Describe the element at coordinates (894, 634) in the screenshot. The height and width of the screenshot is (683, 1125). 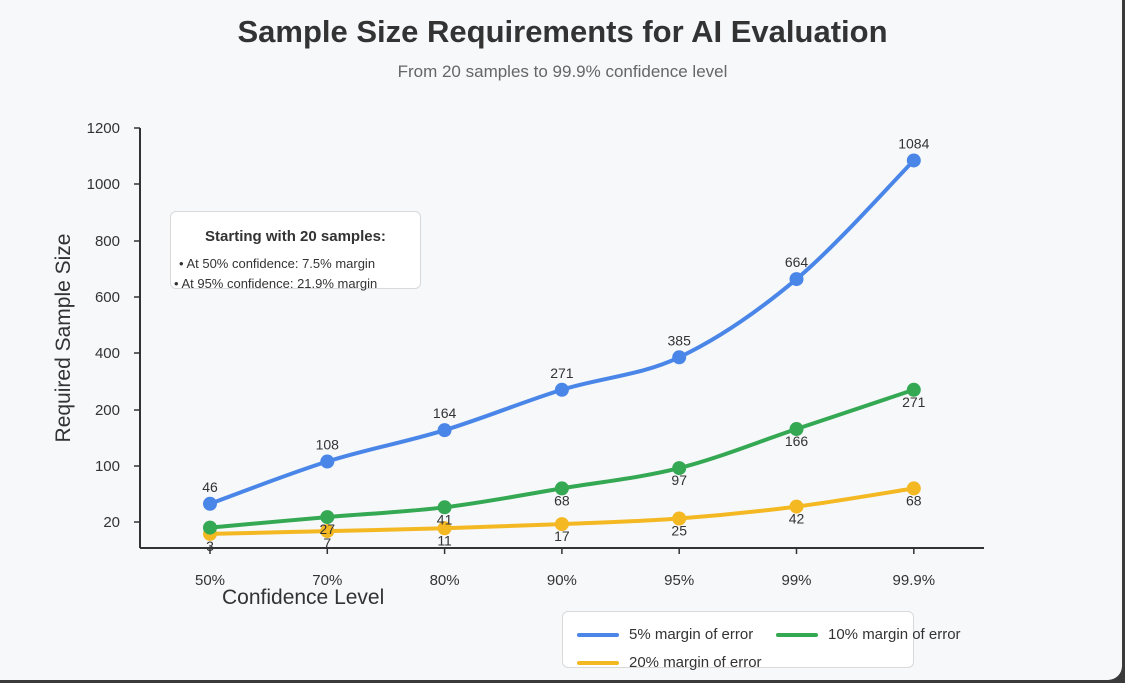
I see `legend-label: 10% margin of error` at that location.